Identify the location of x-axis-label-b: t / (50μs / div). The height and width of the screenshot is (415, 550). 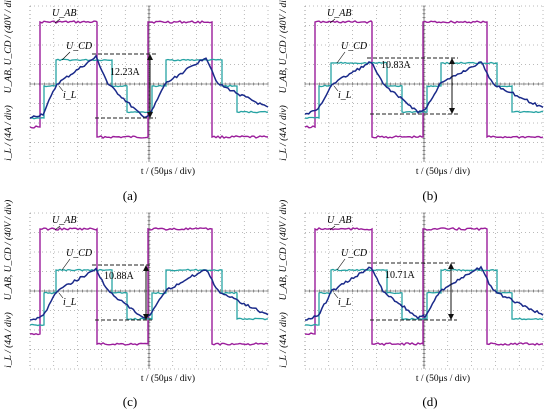
(443, 172).